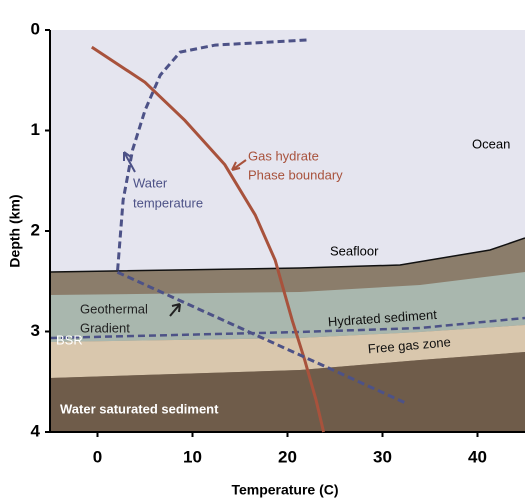 Image resolution: width=525 pixels, height=502 pixels. What do you see at coordinates (35, 129) in the screenshot?
I see `y-tick-label: 1` at bounding box center [35, 129].